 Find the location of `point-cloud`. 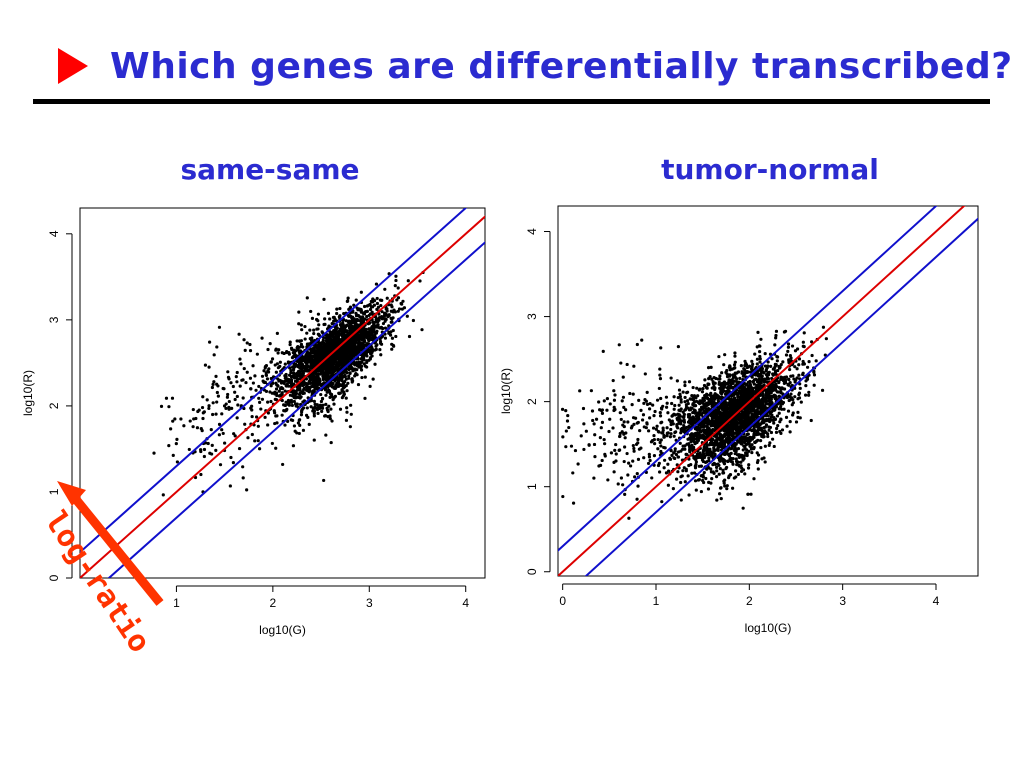

point-cloud is located at coordinates (288, 383).